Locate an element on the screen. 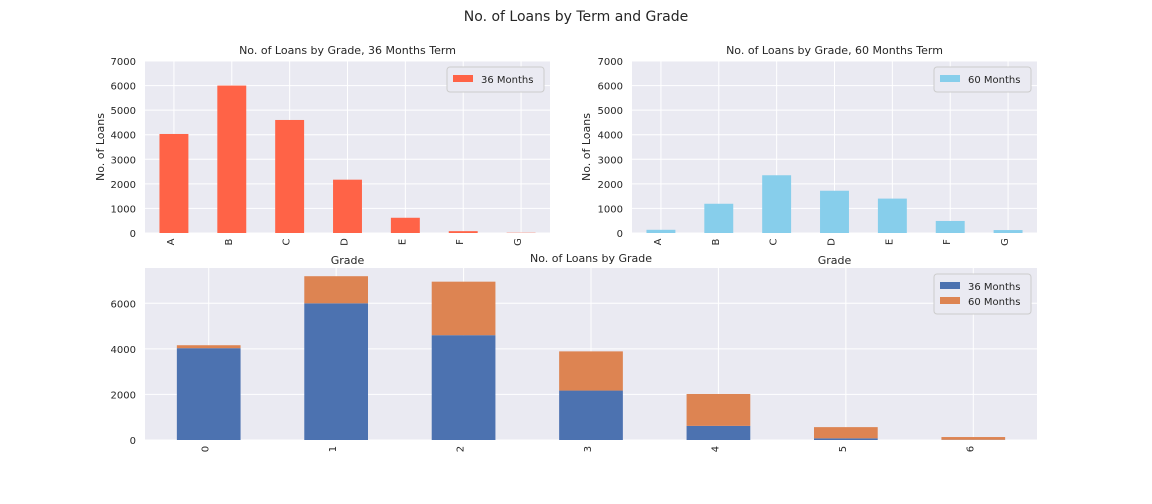 Image resolution: width=1152 pixels, height=504 pixels. x-tick-label: 2 is located at coordinates (461, 449).